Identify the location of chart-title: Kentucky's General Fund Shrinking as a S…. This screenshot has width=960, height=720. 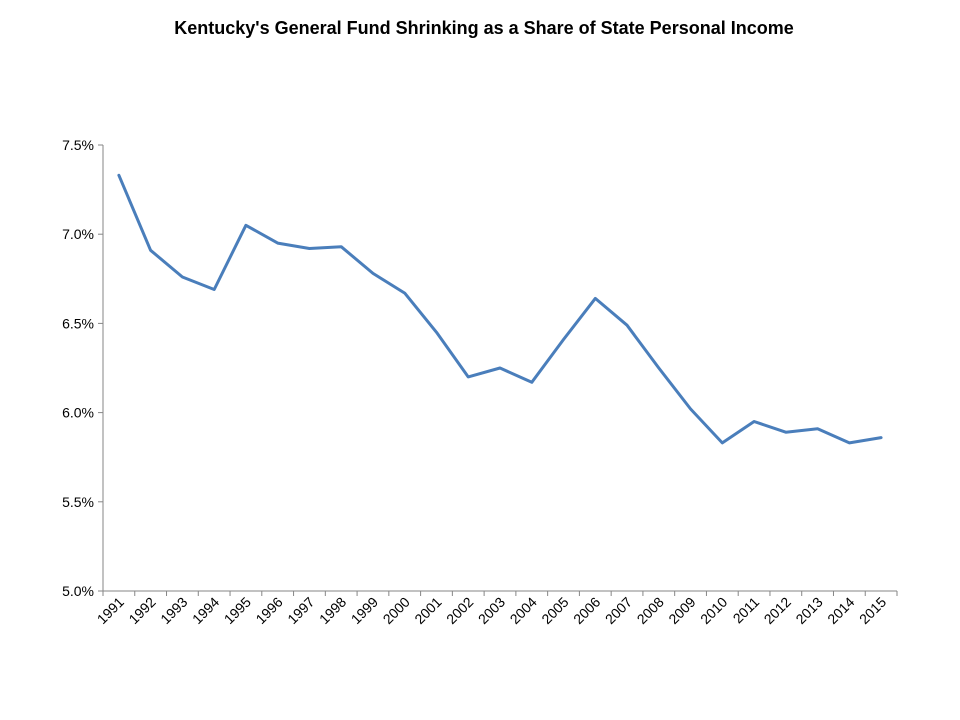
(484, 28).